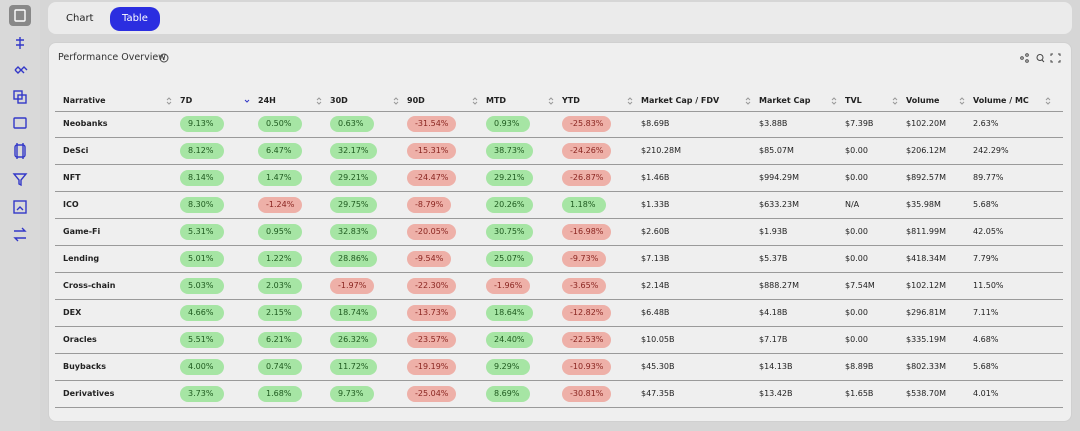  Describe the element at coordinates (82, 231) in the screenshot. I see `narrative-name: Game-Fi` at that location.